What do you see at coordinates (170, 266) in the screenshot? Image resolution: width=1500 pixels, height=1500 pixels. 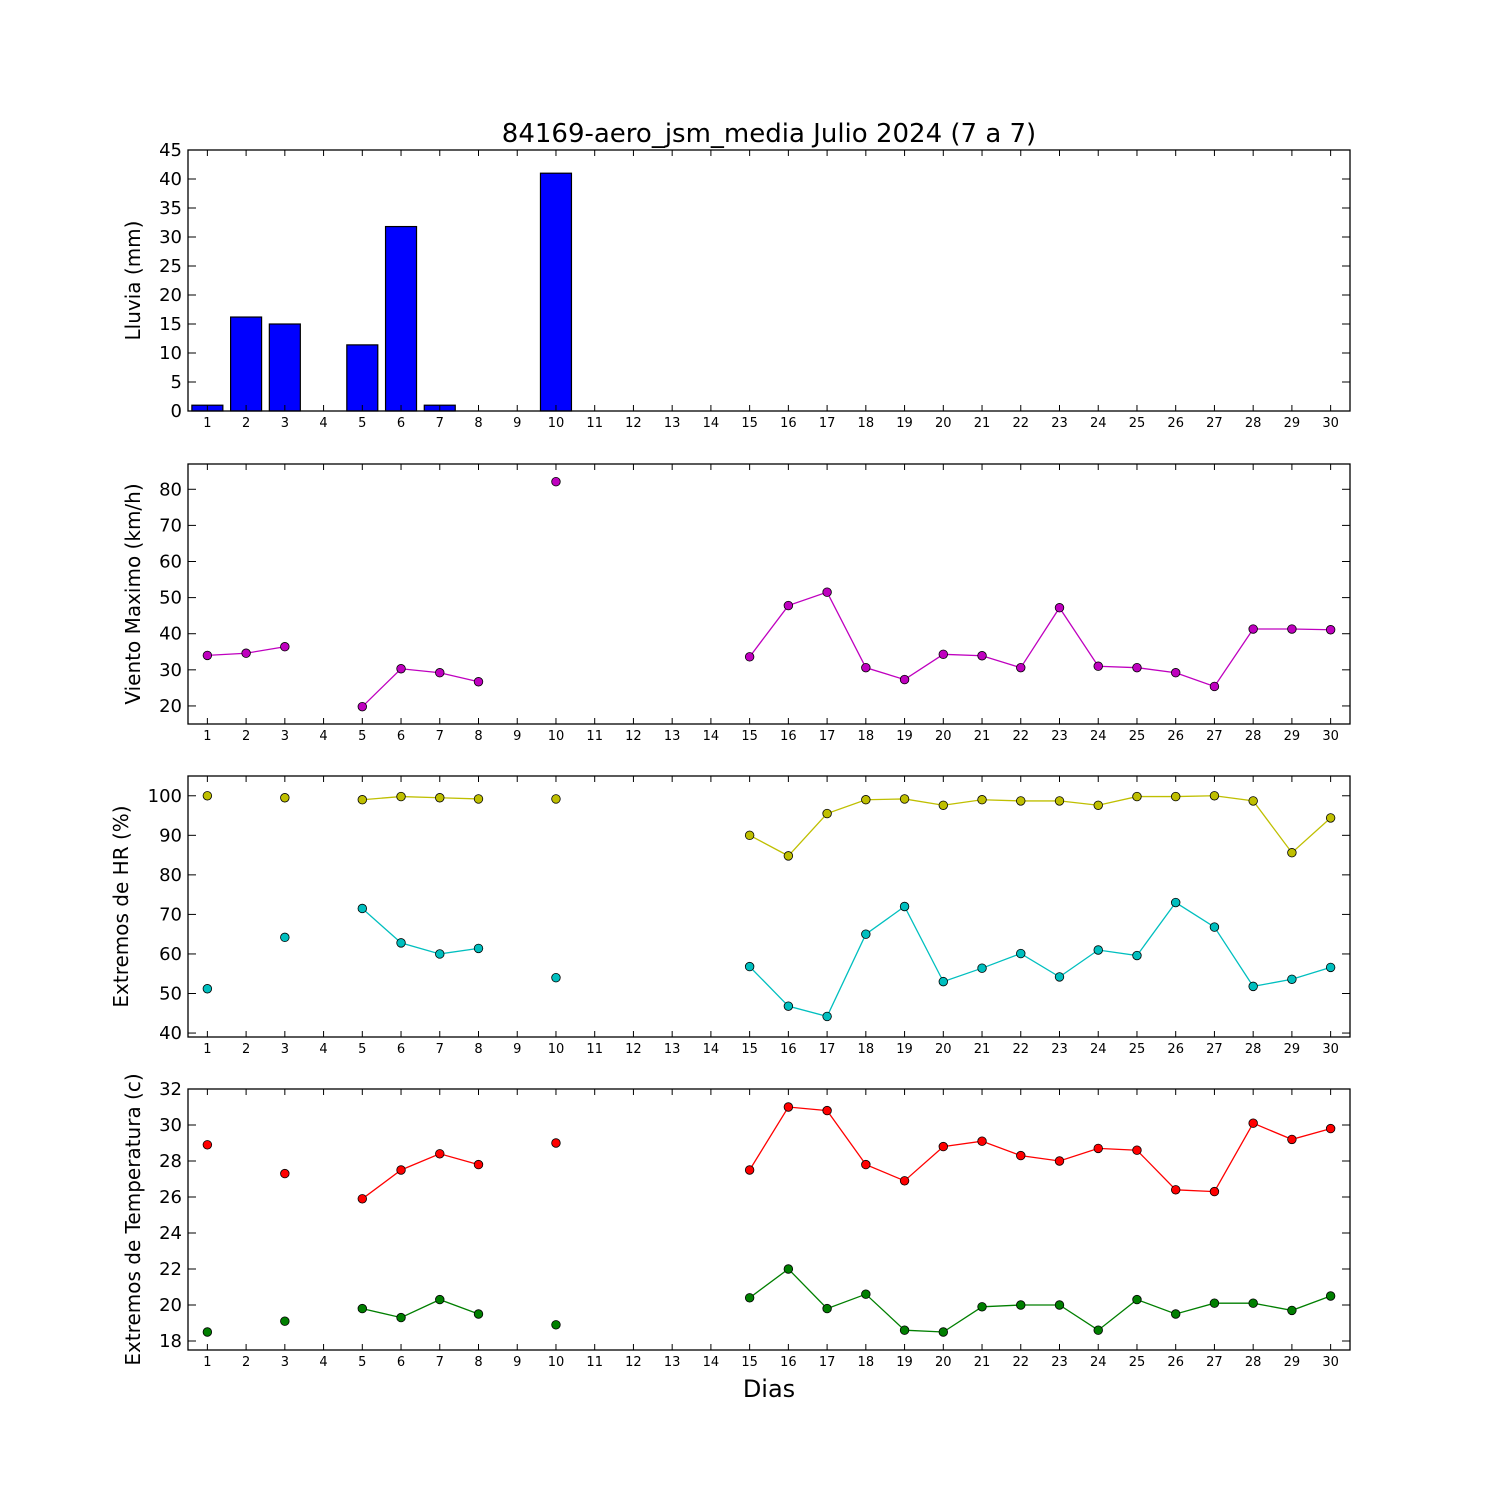 I see `y-tick-label: 25` at bounding box center [170, 266].